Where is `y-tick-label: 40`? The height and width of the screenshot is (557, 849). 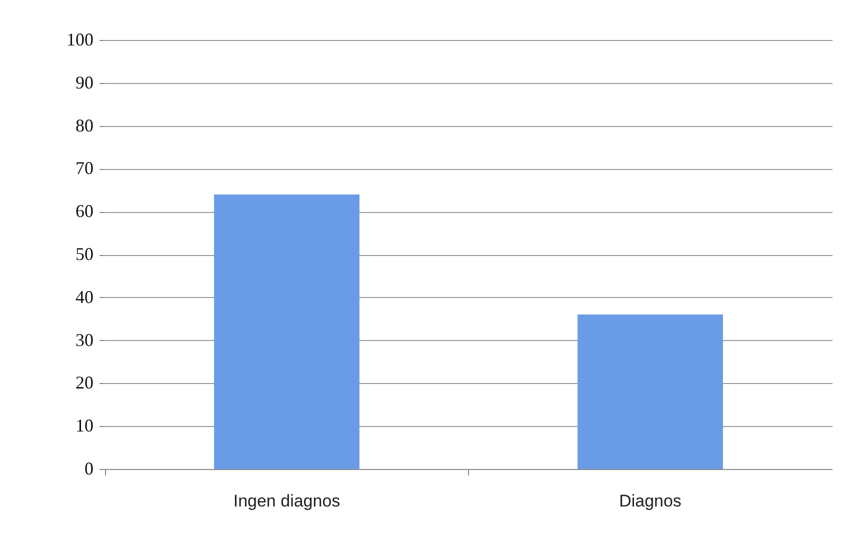 y-tick-label: 40 is located at coordinates (85, 296).